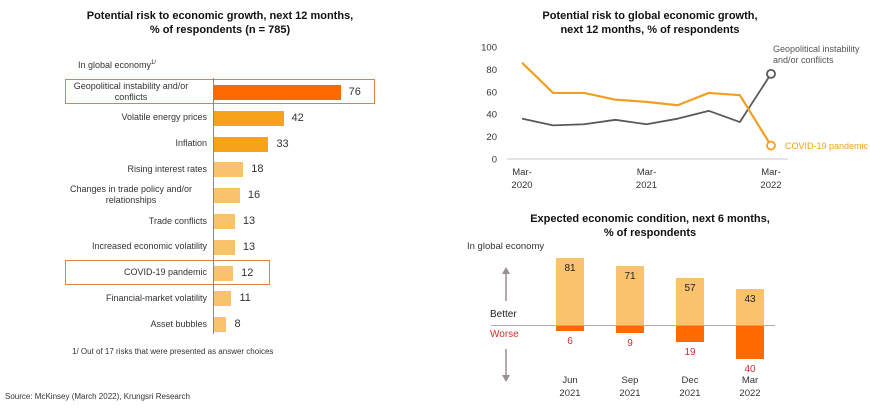  What do you see at coordinates (131, 189) in the screenshot?
I see `label-line: Changes in trade policy and/or` at bounding box center [131, 189].